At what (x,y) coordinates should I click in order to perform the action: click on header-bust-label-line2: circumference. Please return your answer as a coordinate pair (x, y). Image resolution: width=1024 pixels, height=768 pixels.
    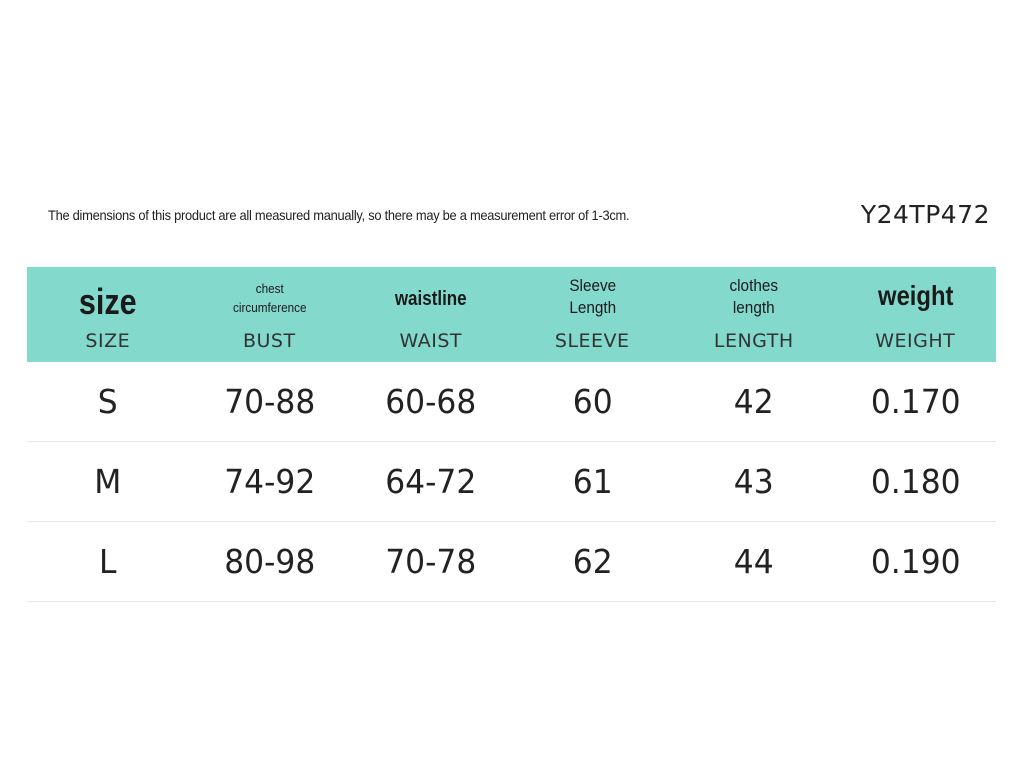
    Looking at the image, I should click on (269, 307).